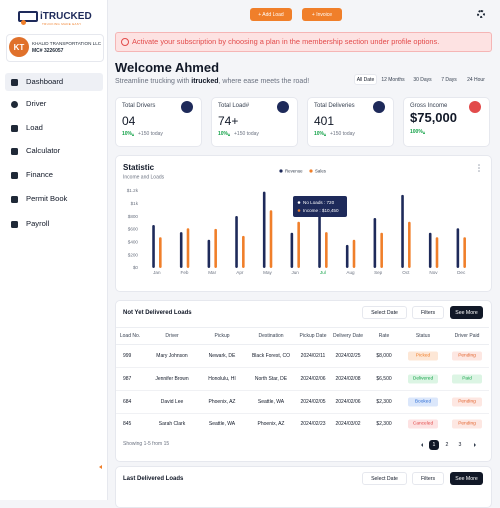  Describe the element at coordinates (222, 401) in the screenshot. I see `table-cell: Phoenix, AZ` at that location.